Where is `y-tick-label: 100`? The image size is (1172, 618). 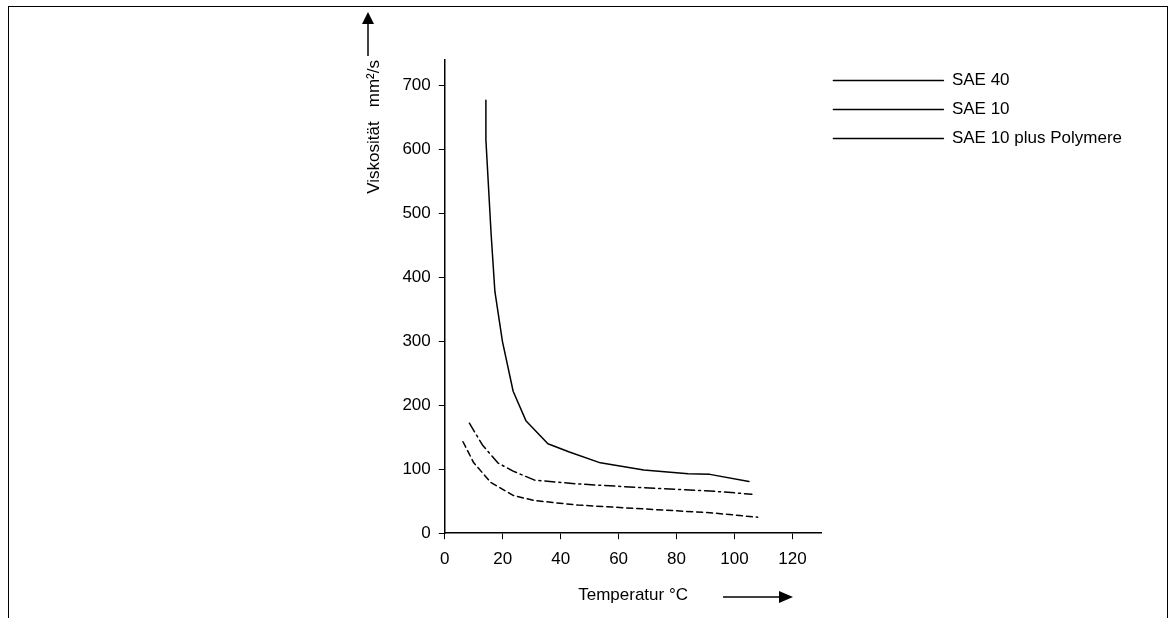 y-tick-label: 100 is located at coordinates (416, 468).